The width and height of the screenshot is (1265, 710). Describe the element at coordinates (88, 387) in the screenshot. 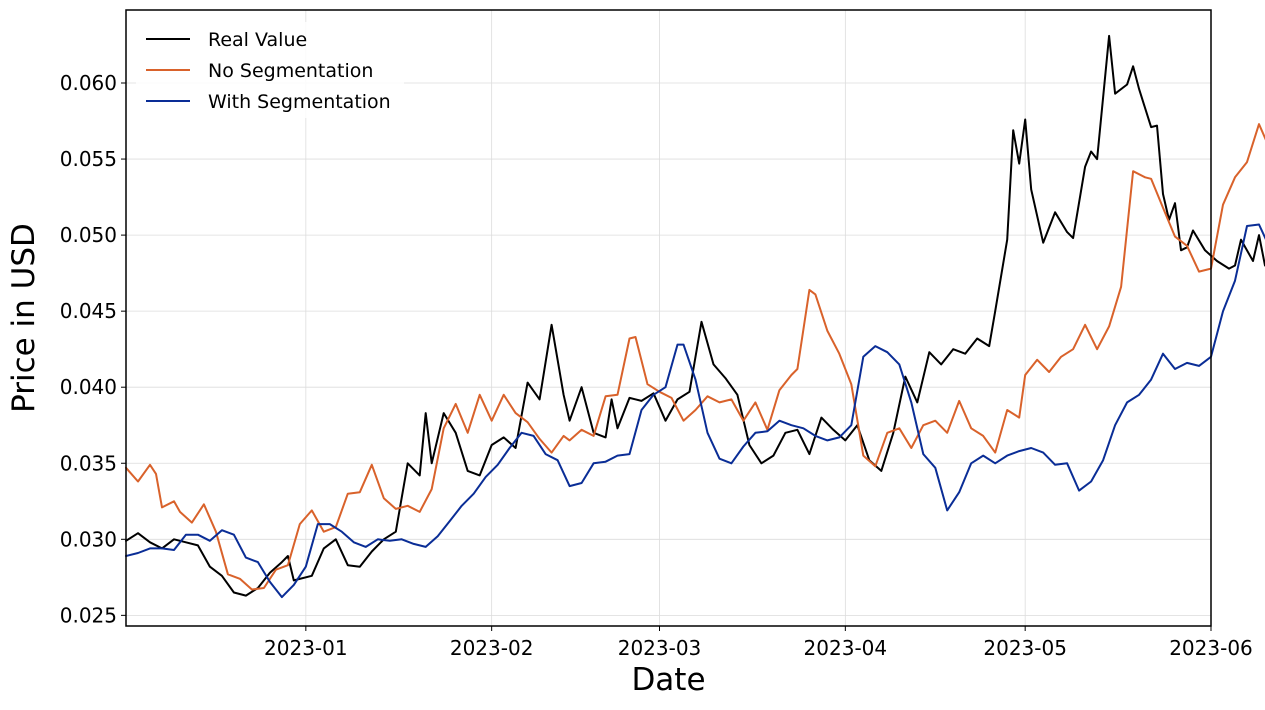

I see `y-tick-label: 0.040` at that location.